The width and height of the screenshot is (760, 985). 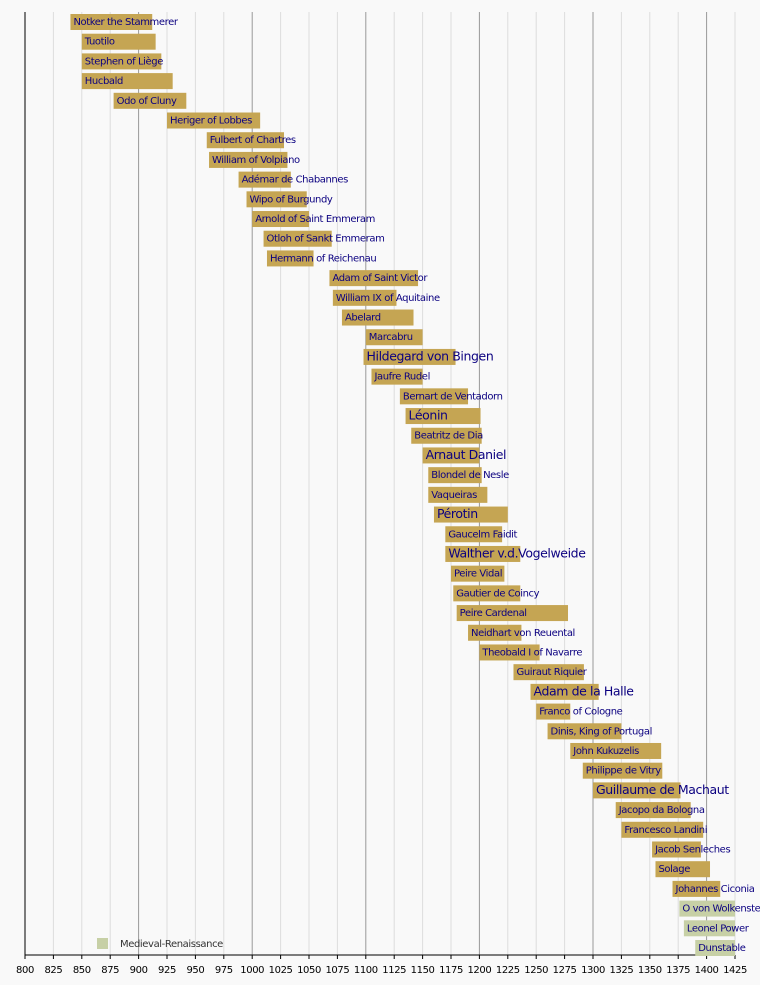 What do you see at coordinates (718, 928) in the screenshot?
I see `bar-label: Leonel Power` at bounding box center [718, 928].